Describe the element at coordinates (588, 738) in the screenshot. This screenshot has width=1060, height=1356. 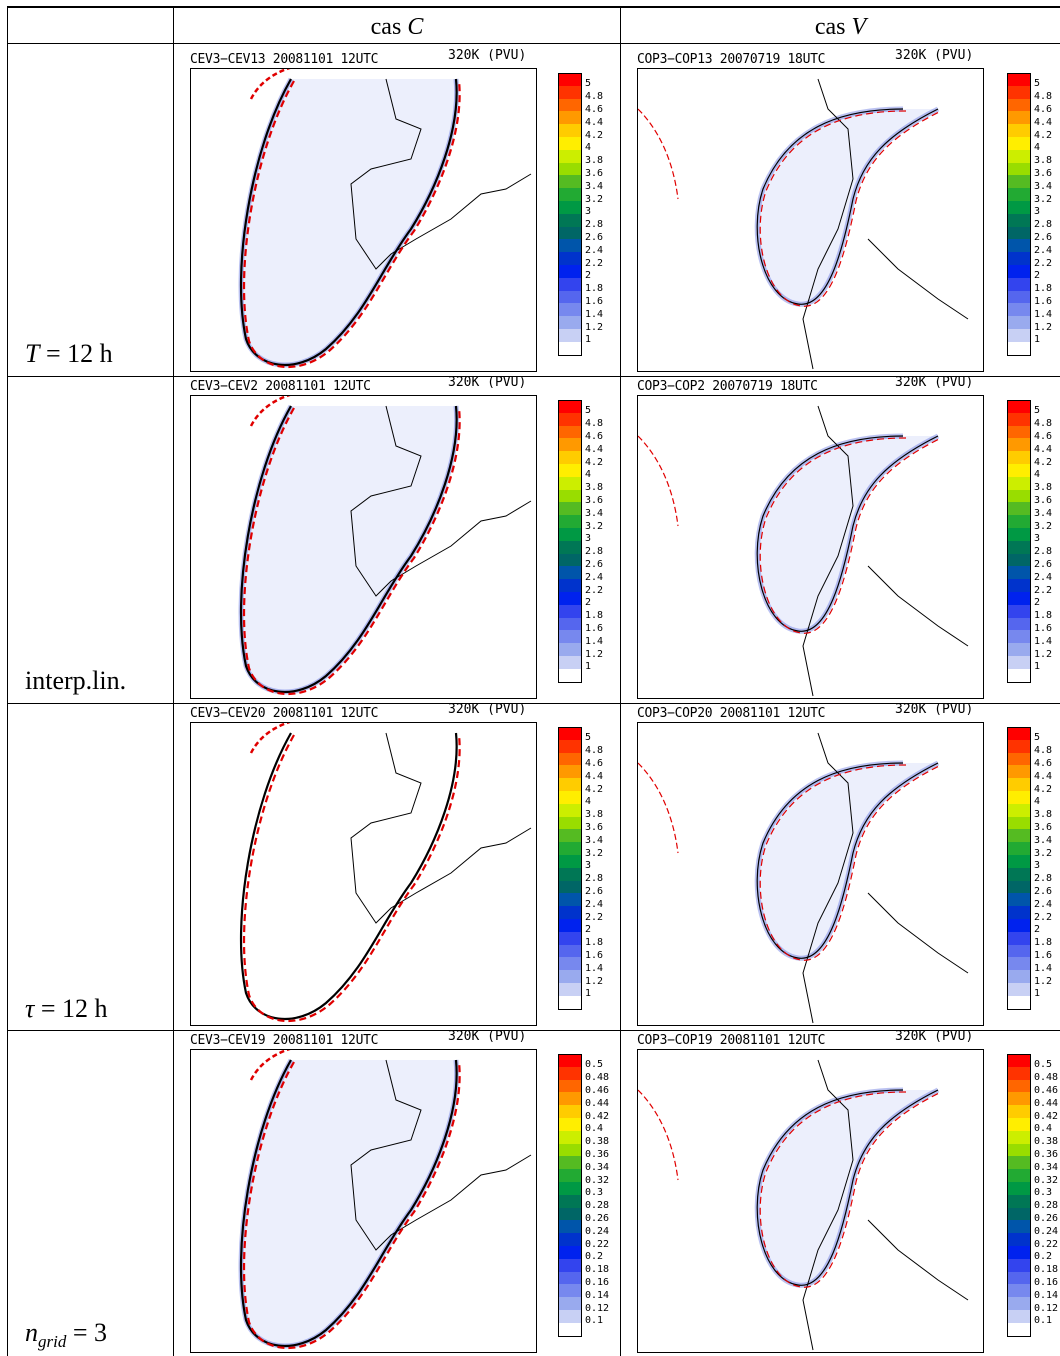
I see `colorbar-tick-label: 5` at that location.